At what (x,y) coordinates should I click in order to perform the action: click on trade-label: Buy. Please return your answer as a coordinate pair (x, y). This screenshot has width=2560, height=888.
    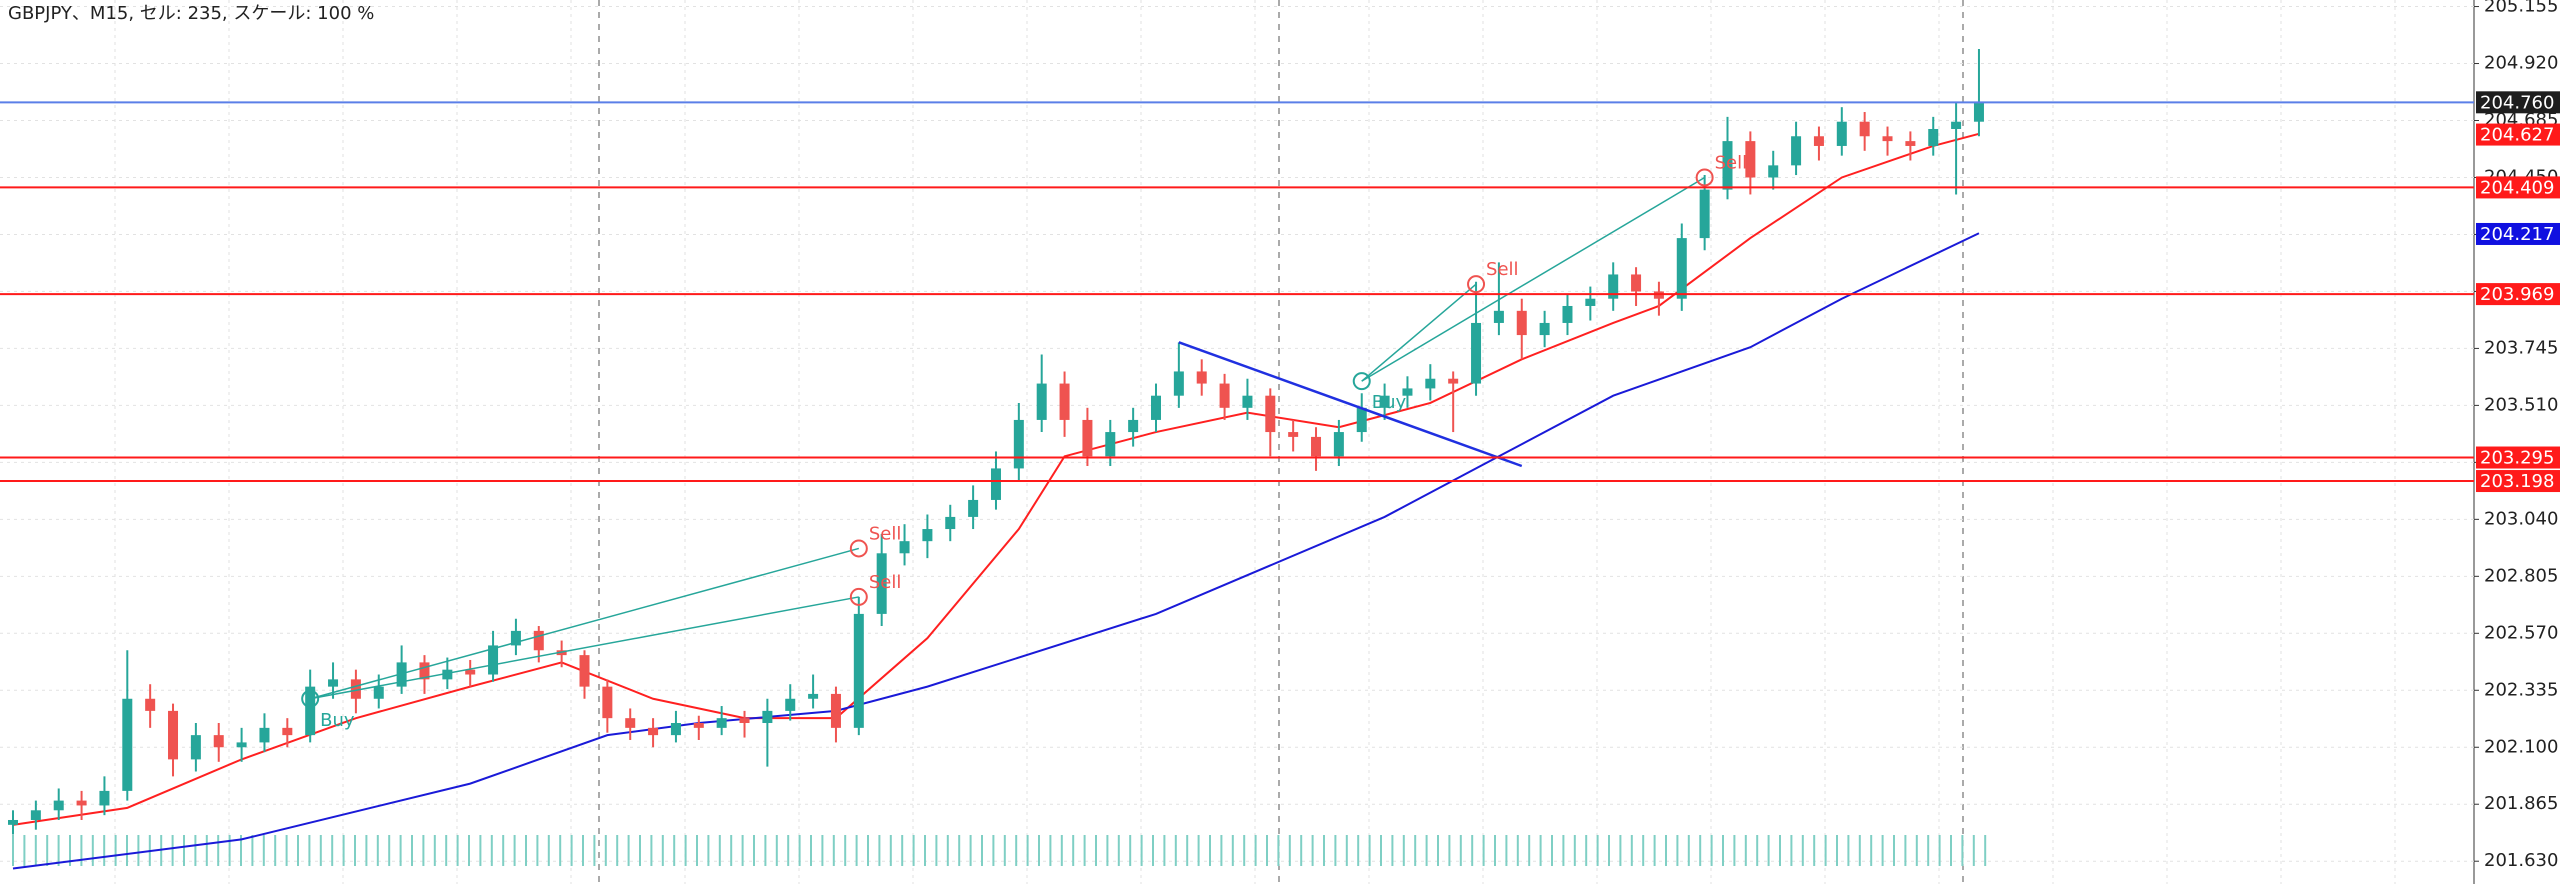
    Looking at the image, I should click on (1389, 402).